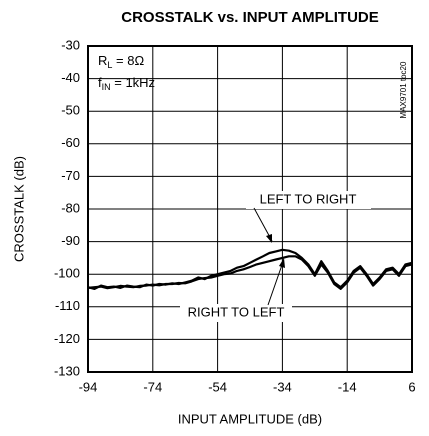 The image size is (429, 436). Describe the element at coordinates (67, 370) in the screenshot. I see `y-tick-label: -130` at that location.